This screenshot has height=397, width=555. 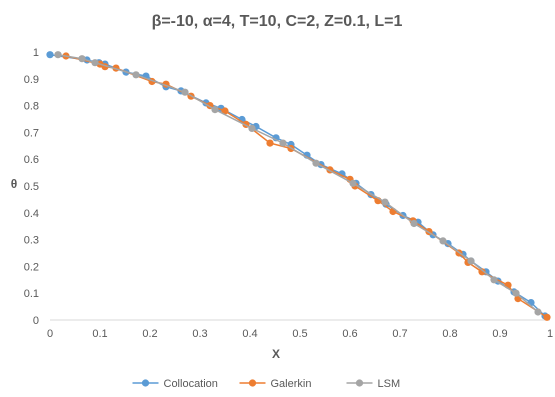 I want to click on legend-label-galerkin: Galerkin, so click(x=291, y=384).